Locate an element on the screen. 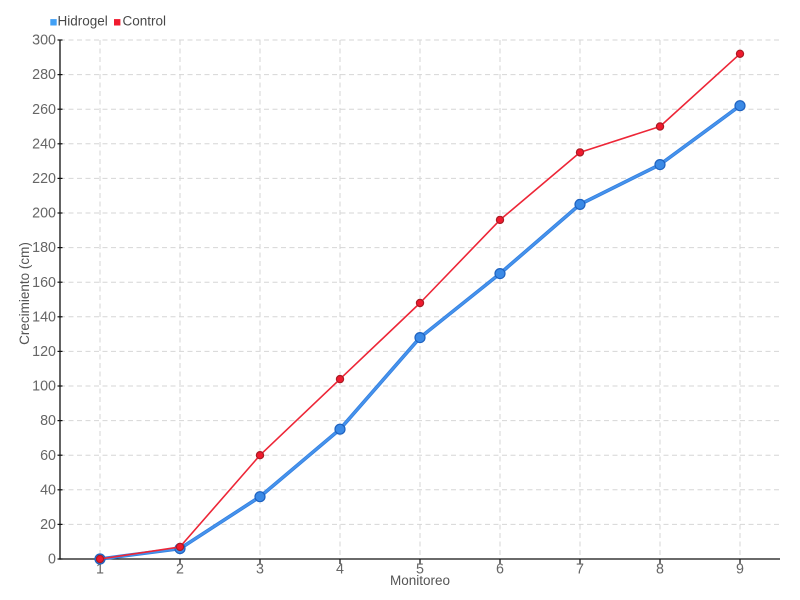 This screenshot has height=600, width=800. svg-text: 280 is located at coordinates (44, 75).